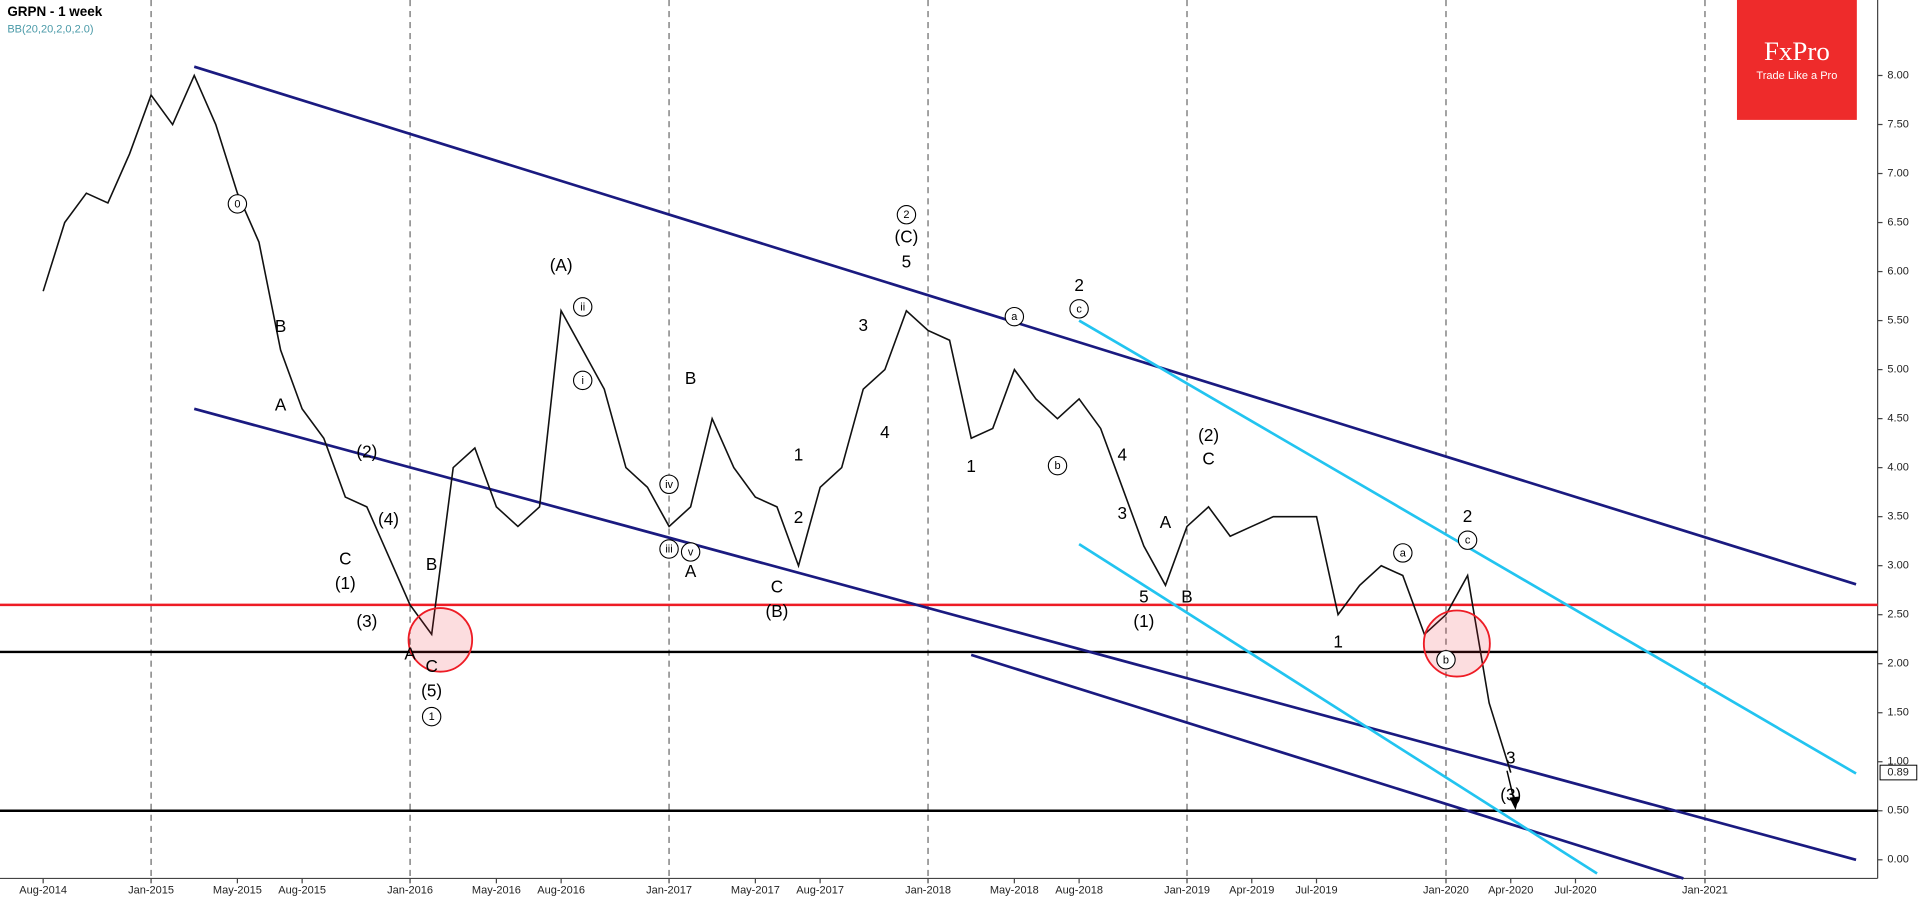 The image size is (1918, 898). What do you see at coordinates (1897, 173) in the screenshot?
I see `y-tick-label: 7.00` at bounding box center [1897, 173].